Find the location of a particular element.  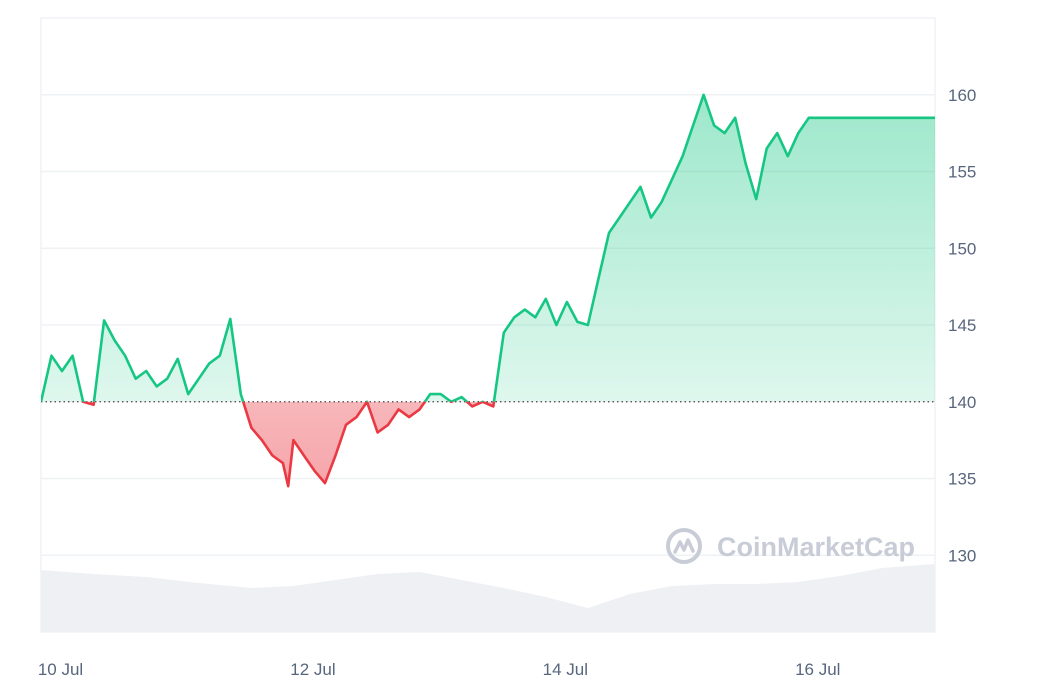

x-tick-label: 12 Jul is located at coordinates (312, 669).